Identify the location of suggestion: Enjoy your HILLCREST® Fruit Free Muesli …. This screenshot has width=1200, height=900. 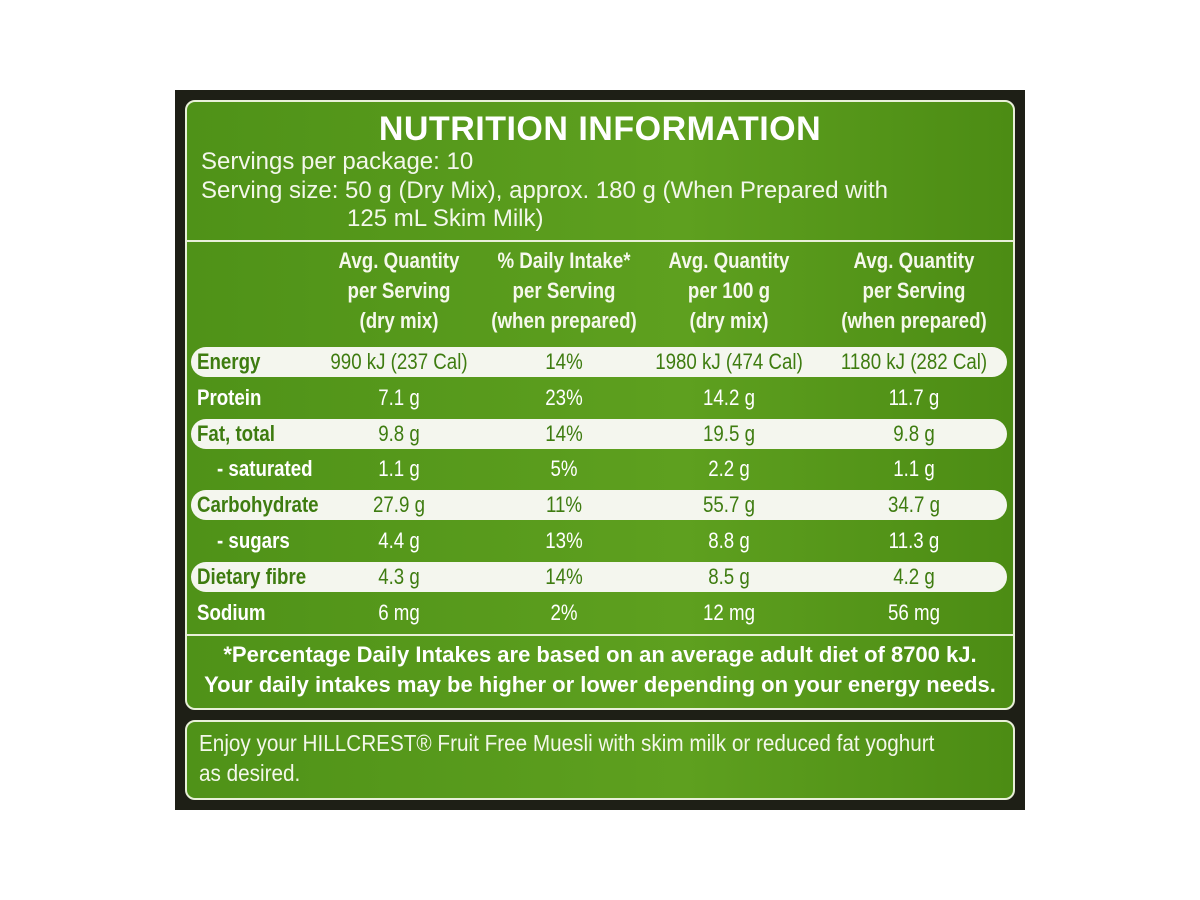
(567, 743).